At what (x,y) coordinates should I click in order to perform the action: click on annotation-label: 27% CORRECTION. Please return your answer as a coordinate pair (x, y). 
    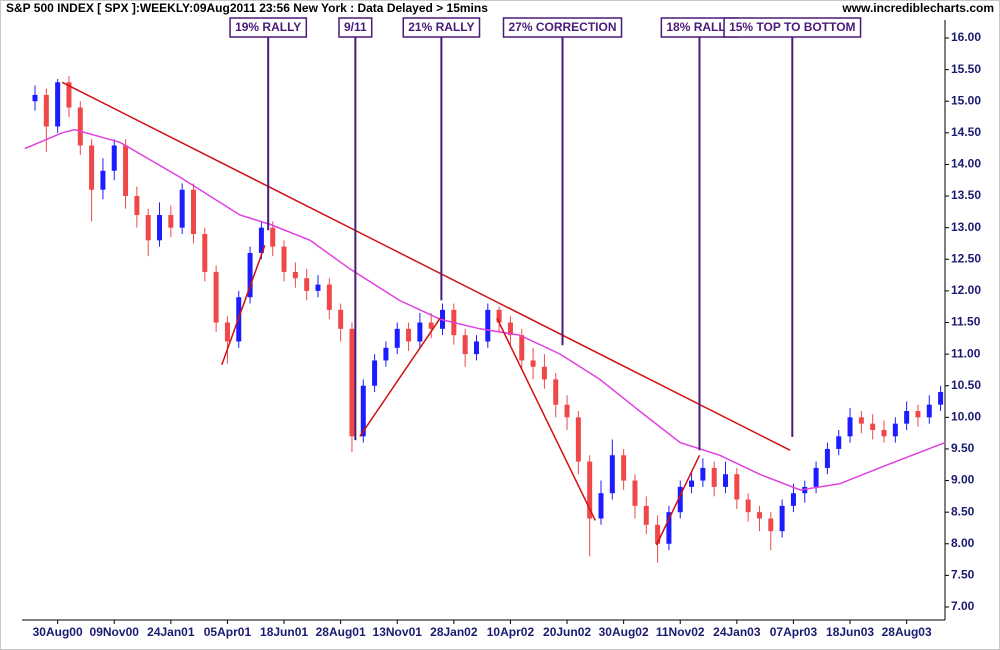
    Looking at the image, I should click on (562, 27).